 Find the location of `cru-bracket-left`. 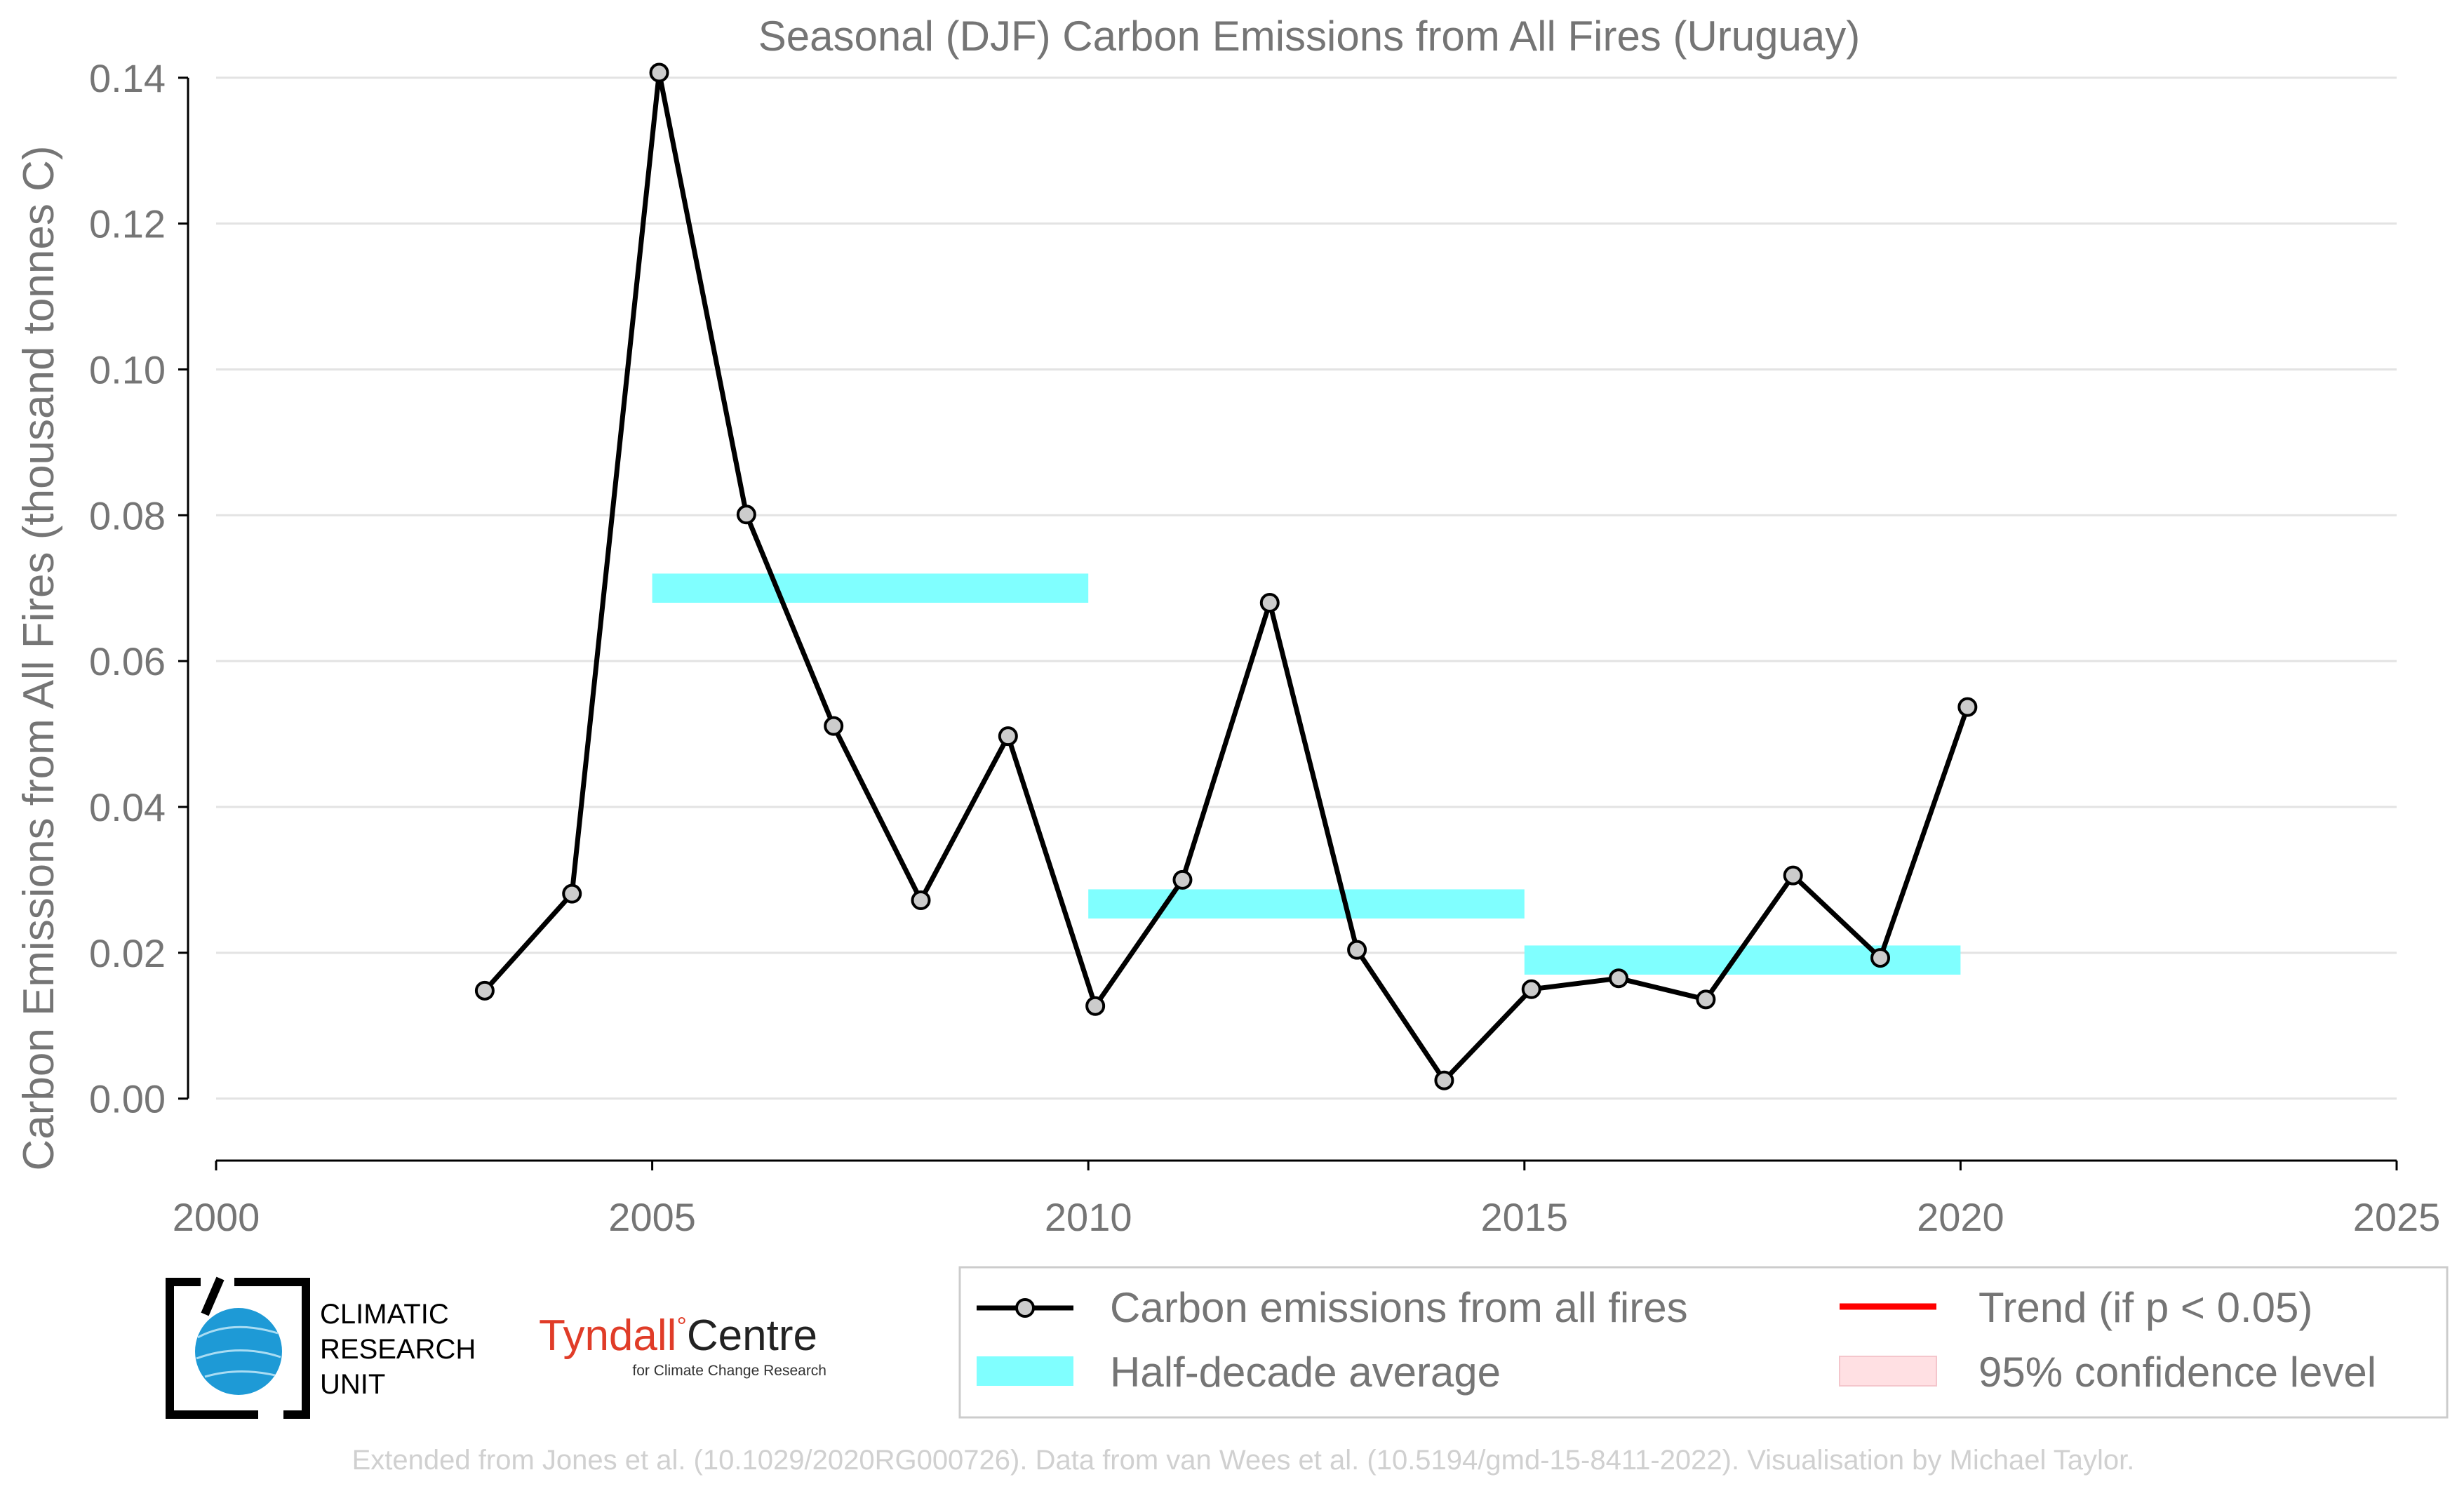

cru-bracket-left is located at coordinates (212, 1348).